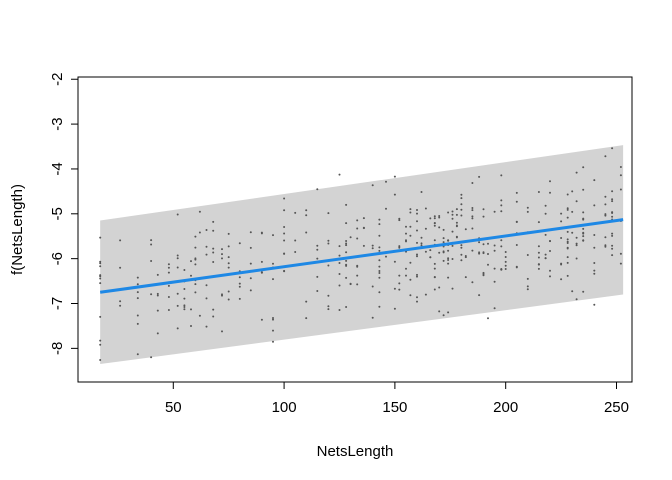 The height and width of the screenshot is (480, 672). I want to click on x-tick-label: 50, so click(173, 407).